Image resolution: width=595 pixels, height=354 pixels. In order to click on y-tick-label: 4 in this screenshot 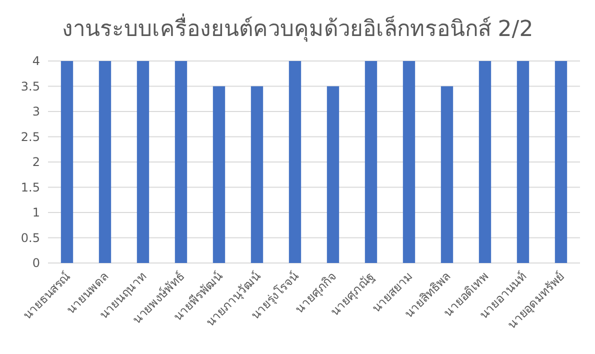, I will do `click(36, 61)`.